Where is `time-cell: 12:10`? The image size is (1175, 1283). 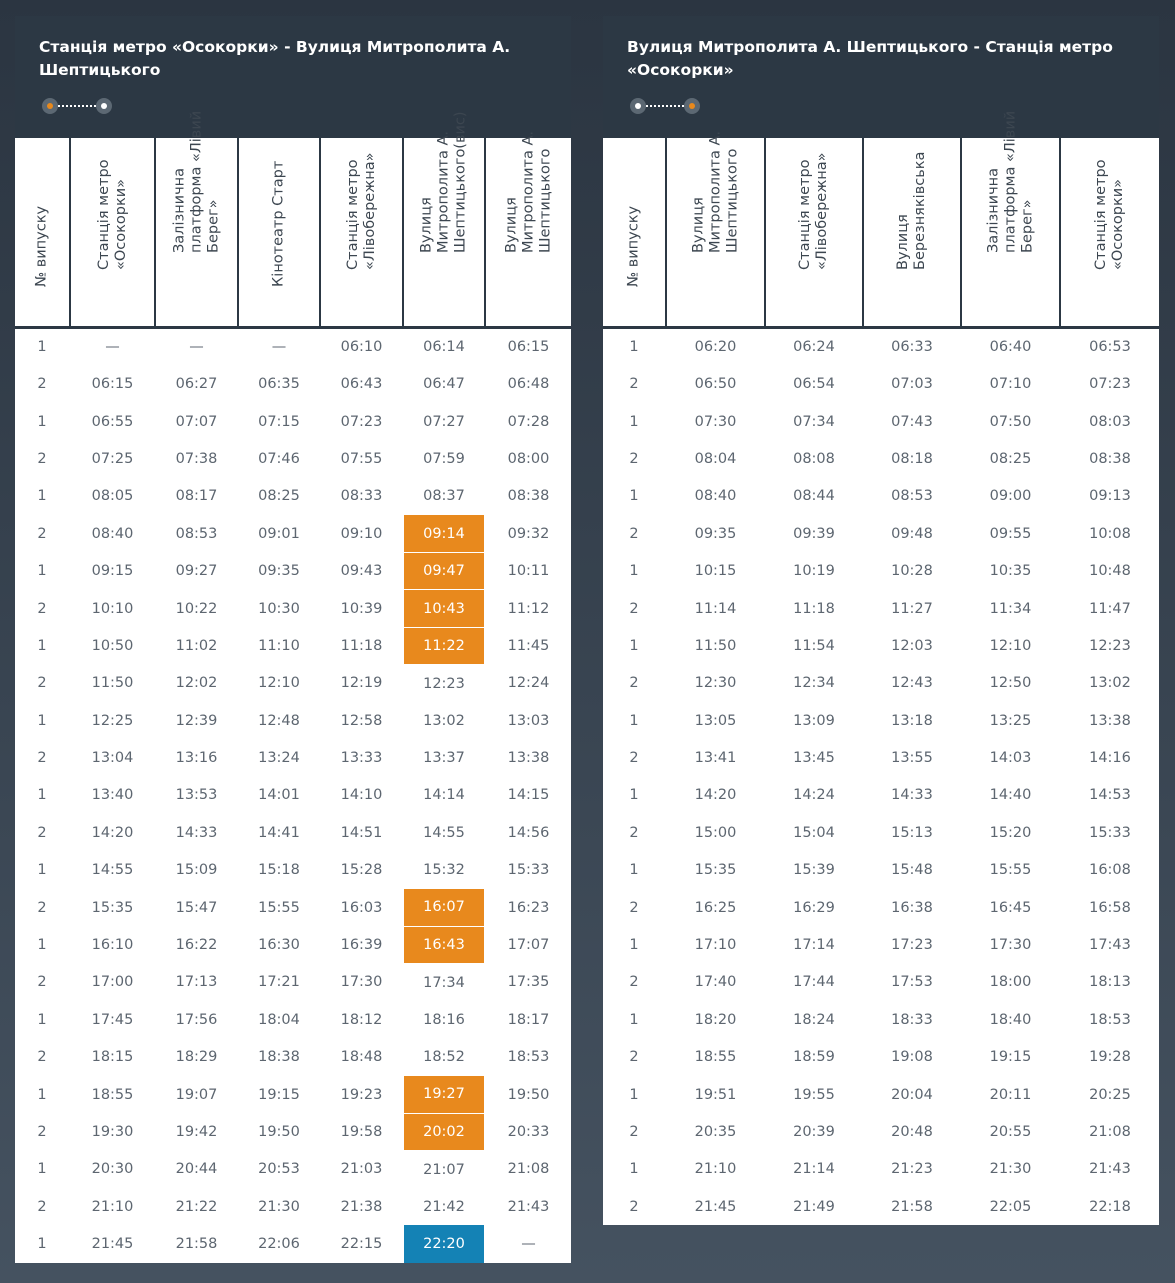
time-cell: 12:10 is located at coordinates (1011, 646).